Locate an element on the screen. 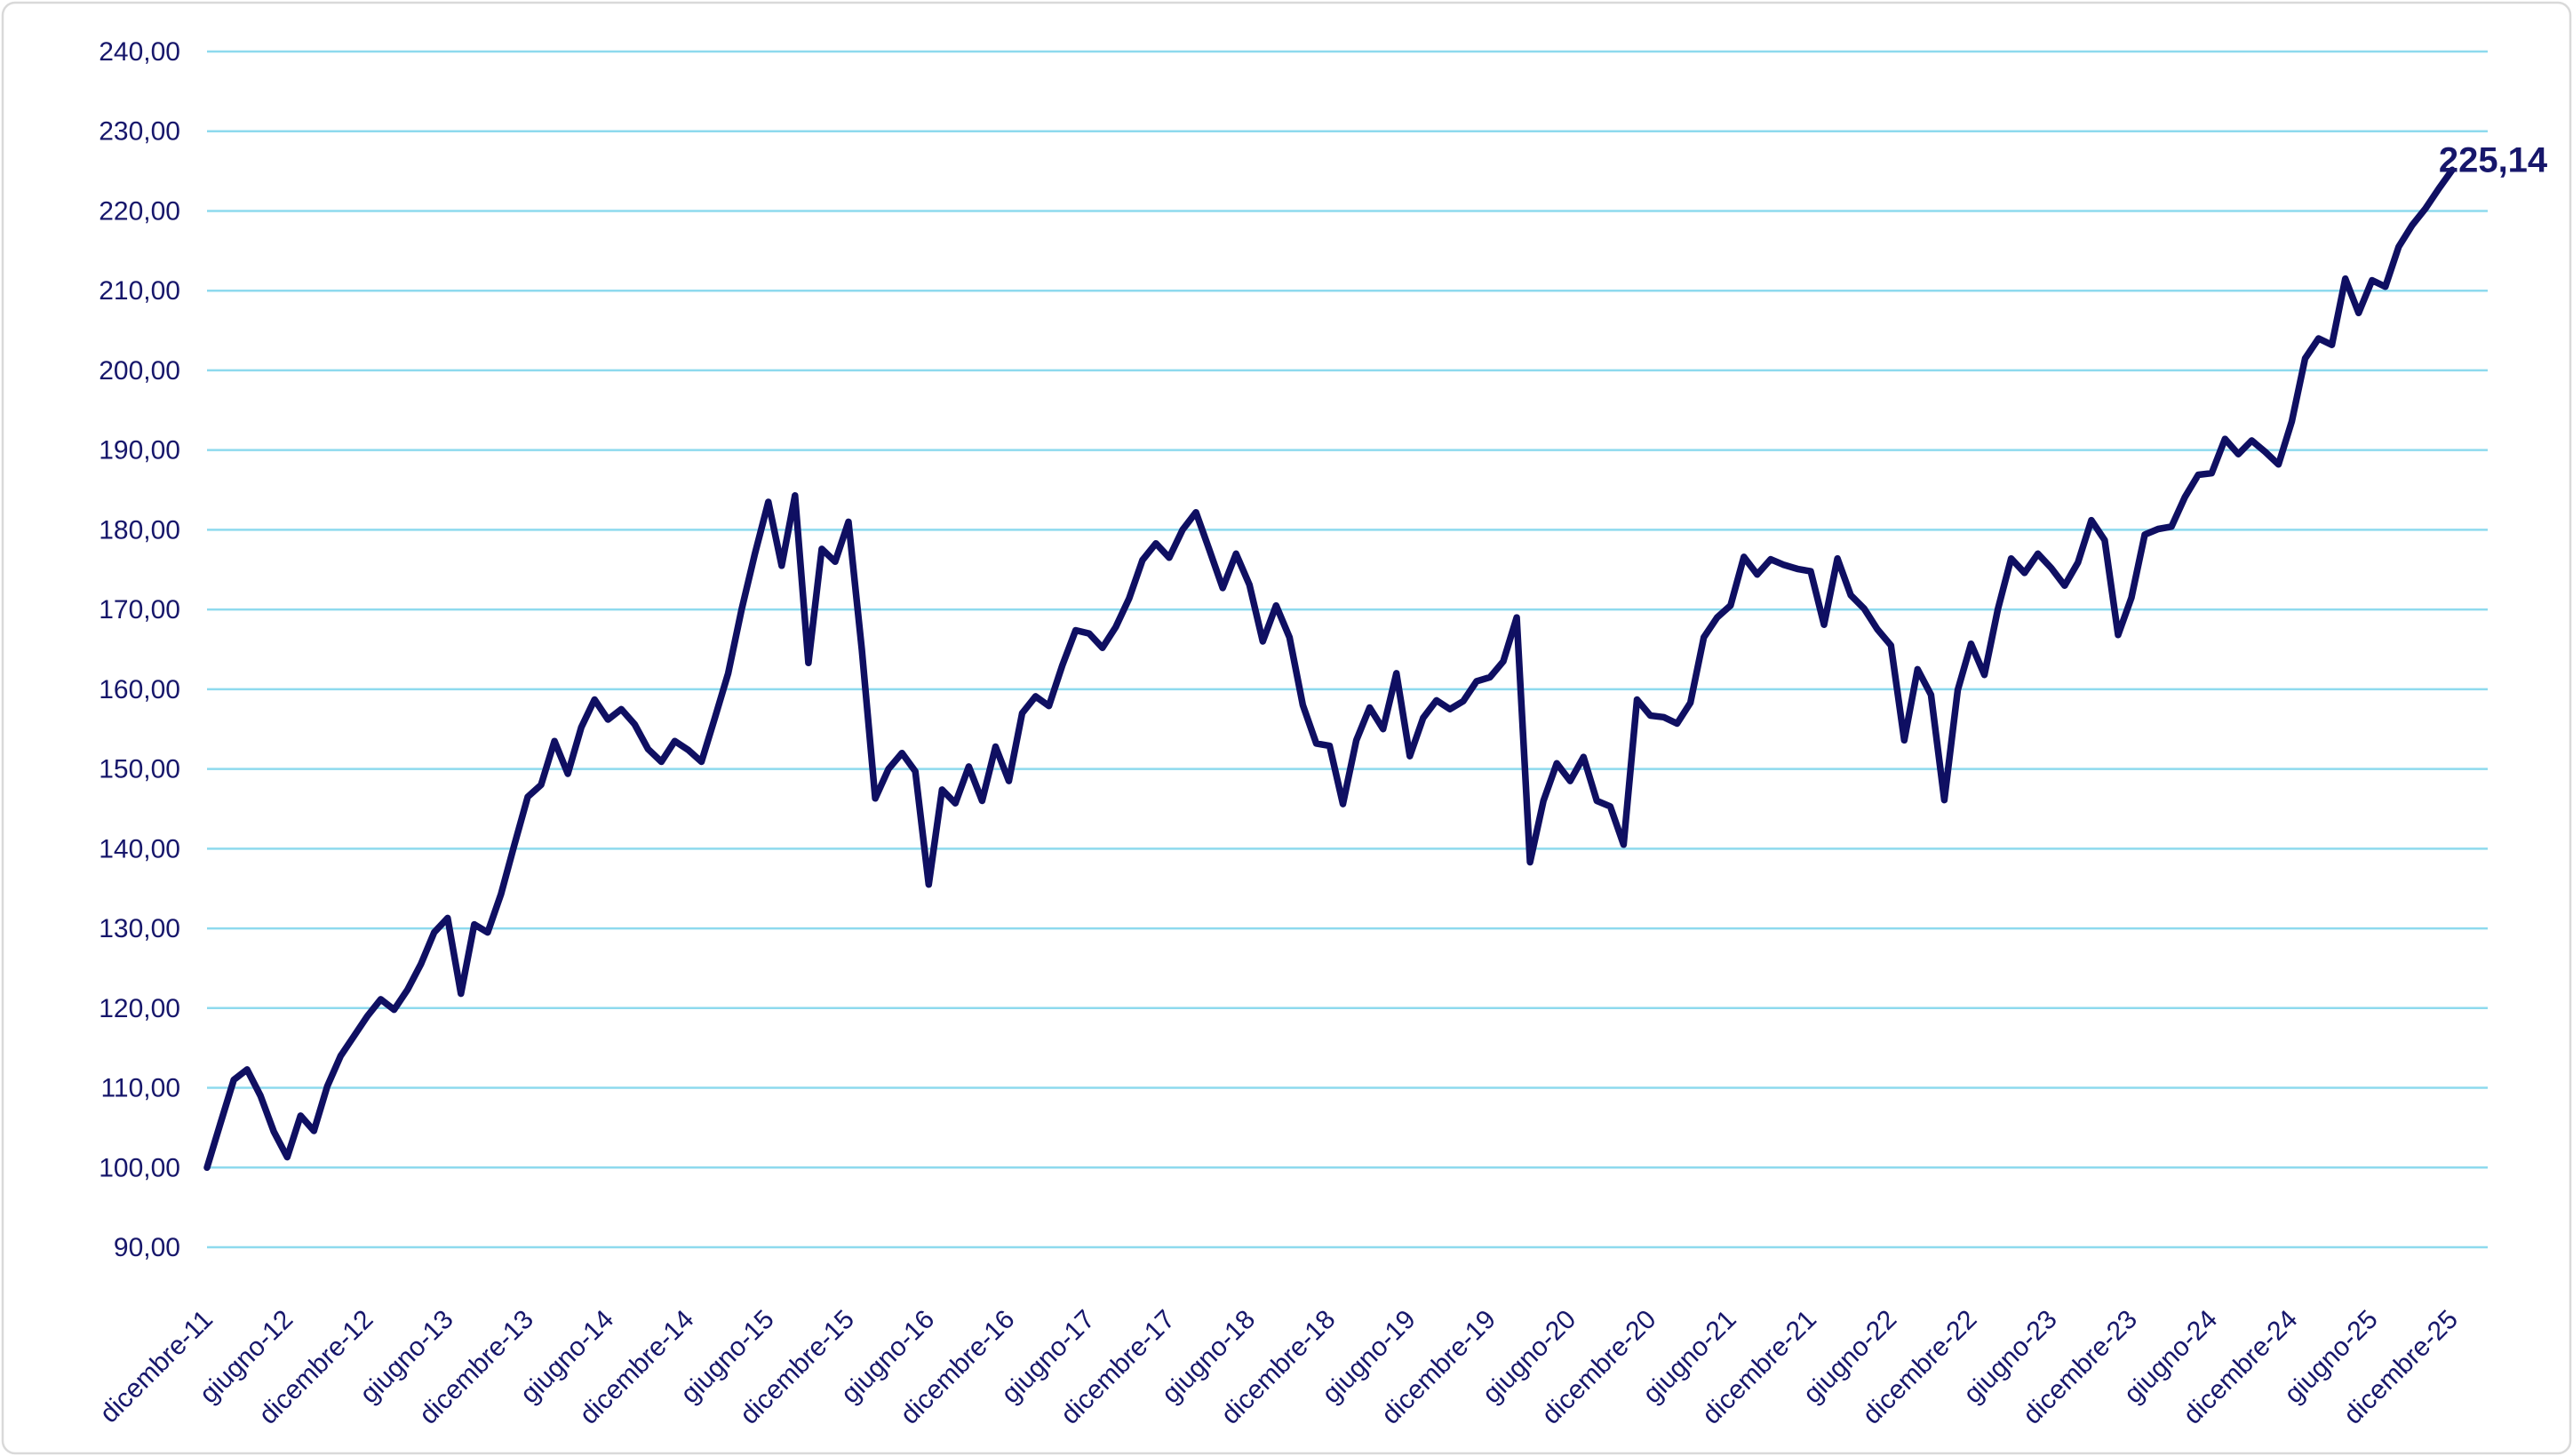 The width and height of the screenshot is (2573, 1456). end-value-label: 225,14 is located at coordinates (2493, 159).